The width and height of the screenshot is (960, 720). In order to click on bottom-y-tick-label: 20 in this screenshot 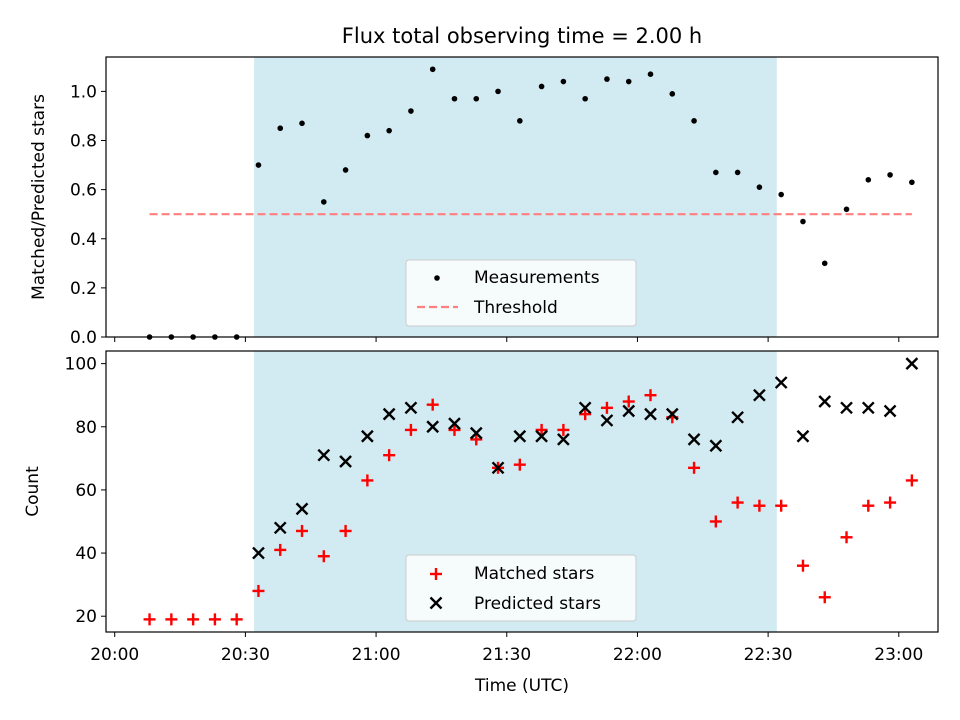, I will do `click(86, 617)`.